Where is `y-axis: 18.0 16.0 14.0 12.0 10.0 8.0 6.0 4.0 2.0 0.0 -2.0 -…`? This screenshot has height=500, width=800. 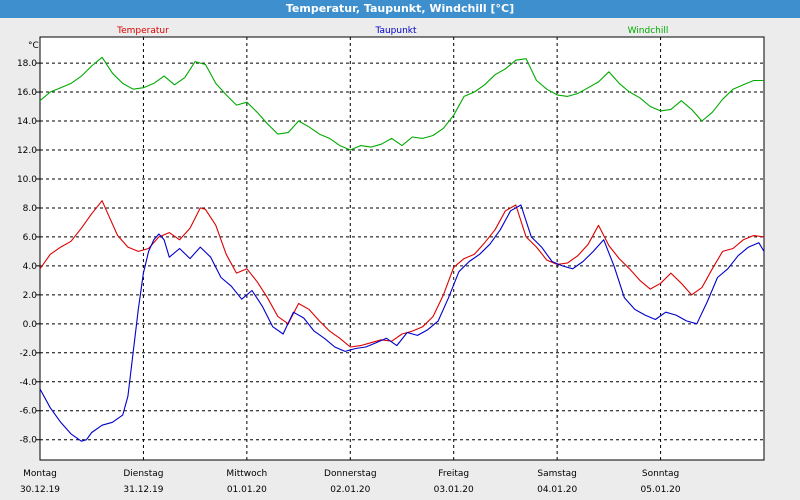
y-axis: 18.0 16.0 14.0 12.0 10.0 8.0 6.0 4.0 2.0 0.0 -2.0 -… is located at coordinates (28, 252).